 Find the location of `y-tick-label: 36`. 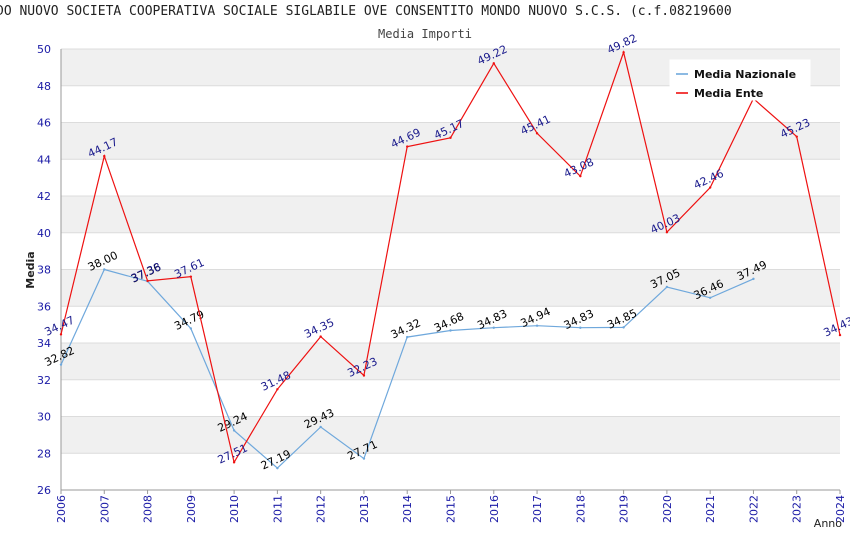

y-tick-label: 36 is located at coordinates (44, 306).